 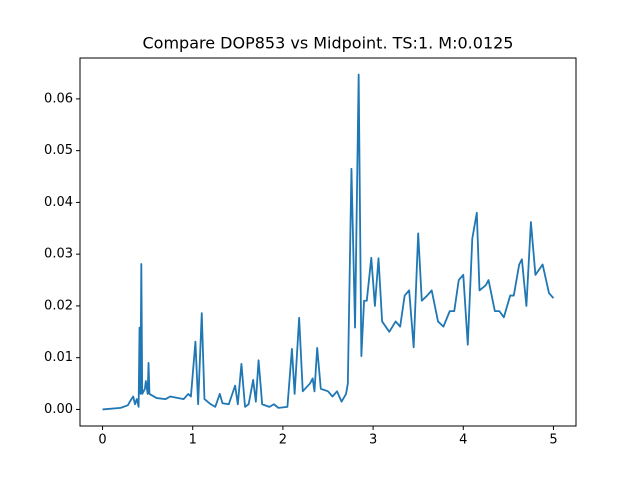 I want to click on y-tick-label: 0.06, so click(x=58, y=98).